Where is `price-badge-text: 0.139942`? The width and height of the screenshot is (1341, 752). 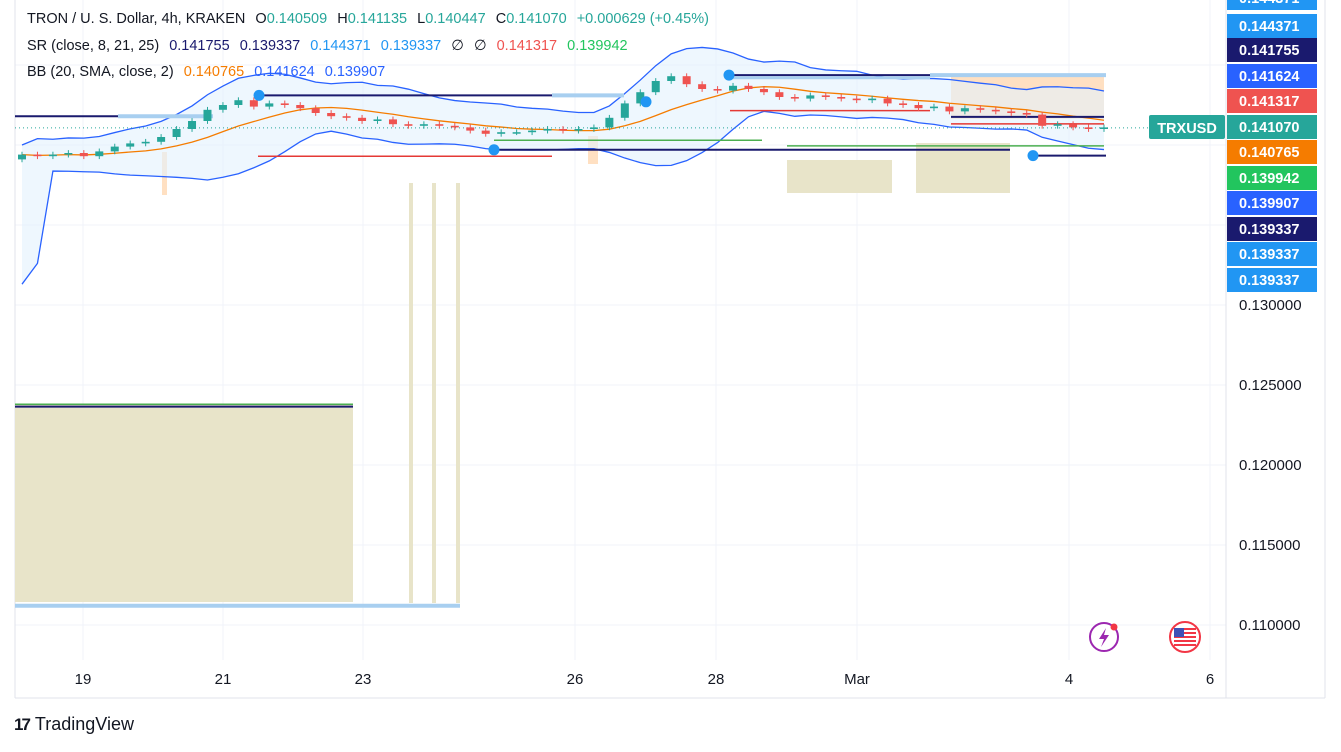 price-badge-text: 0.139942 is located at coordinates (1269, 179).